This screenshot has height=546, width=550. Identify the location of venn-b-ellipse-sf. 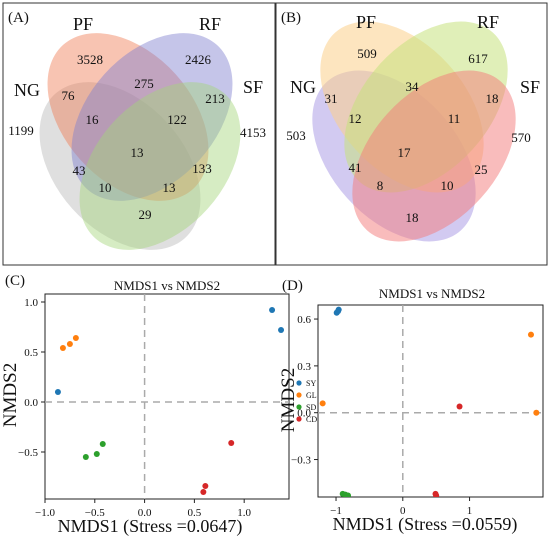
(434, 156).